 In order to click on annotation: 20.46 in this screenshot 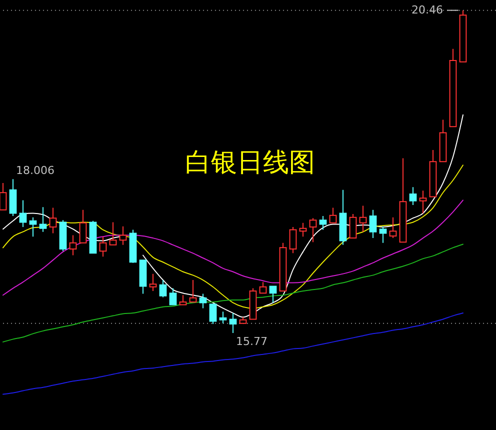, I will do `click(427, 9)`.